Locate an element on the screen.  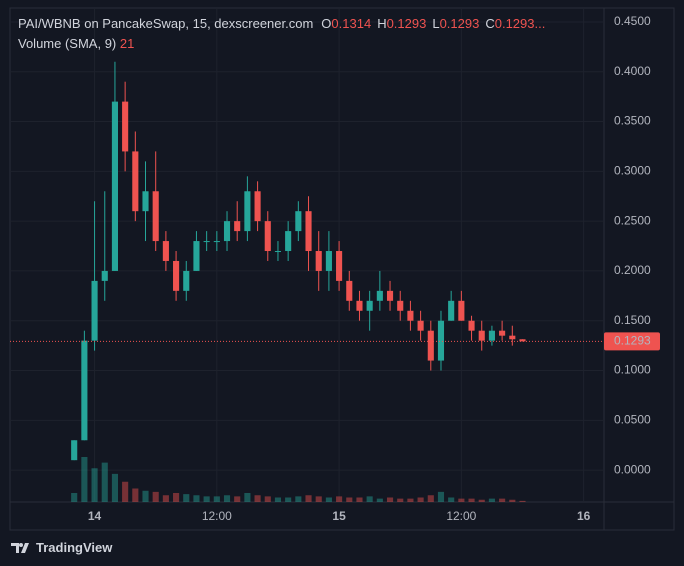
volume-label: Volume (SMA, 9) is located at coordinates (67, 43).